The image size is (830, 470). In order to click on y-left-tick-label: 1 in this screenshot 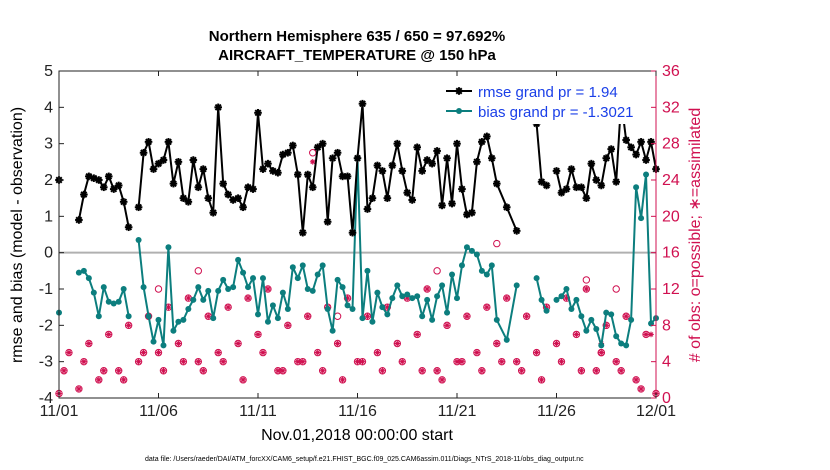, I will do `click(48, 216)`.